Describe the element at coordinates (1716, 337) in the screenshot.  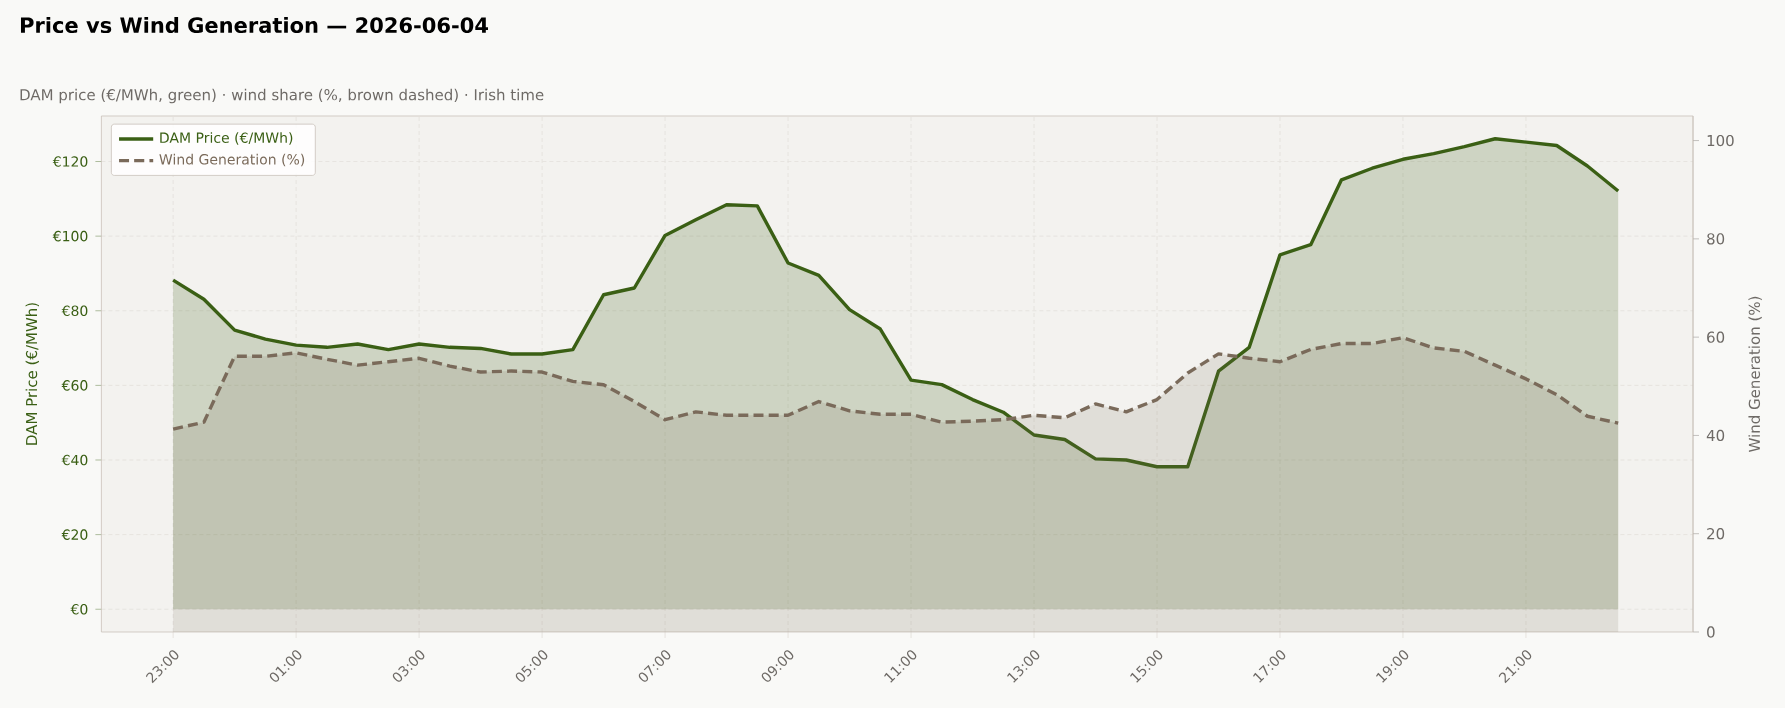
I see `y2-tick-label: 60` at that location.